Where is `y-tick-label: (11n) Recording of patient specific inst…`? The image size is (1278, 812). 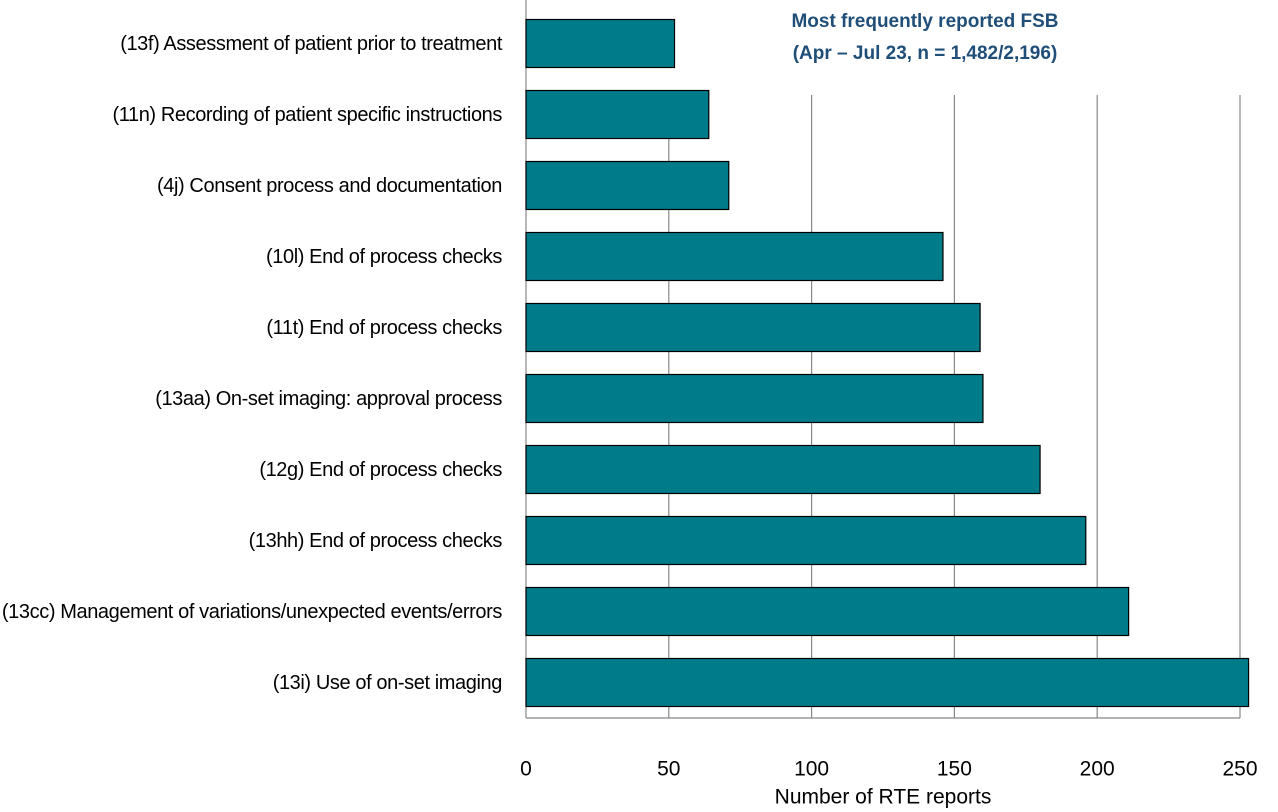 y-tick-label: (11n) Recording of patient specific inst… is located at coordinates (307, 114).